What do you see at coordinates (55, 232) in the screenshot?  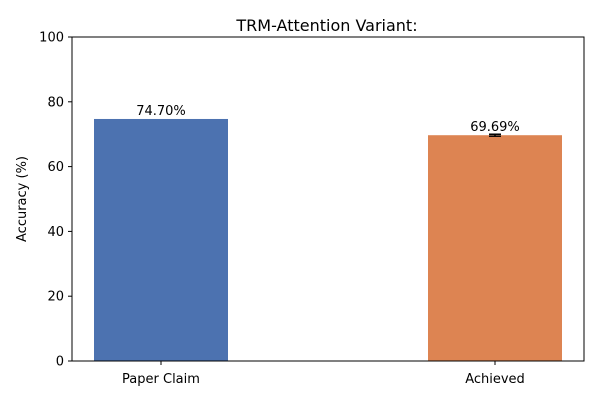 I see `y-tick-label: 40` at bounding box center [55, 232].